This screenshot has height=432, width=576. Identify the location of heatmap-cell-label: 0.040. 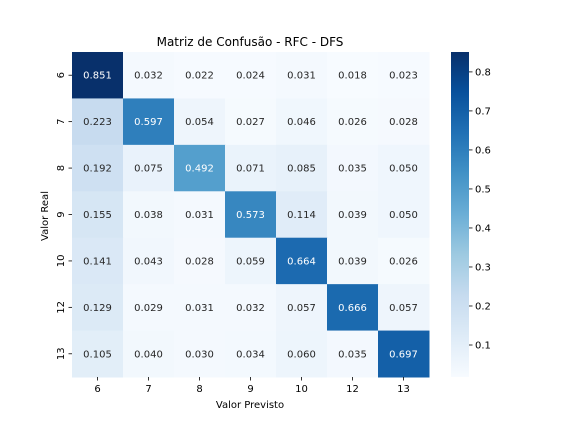
(148, 354).